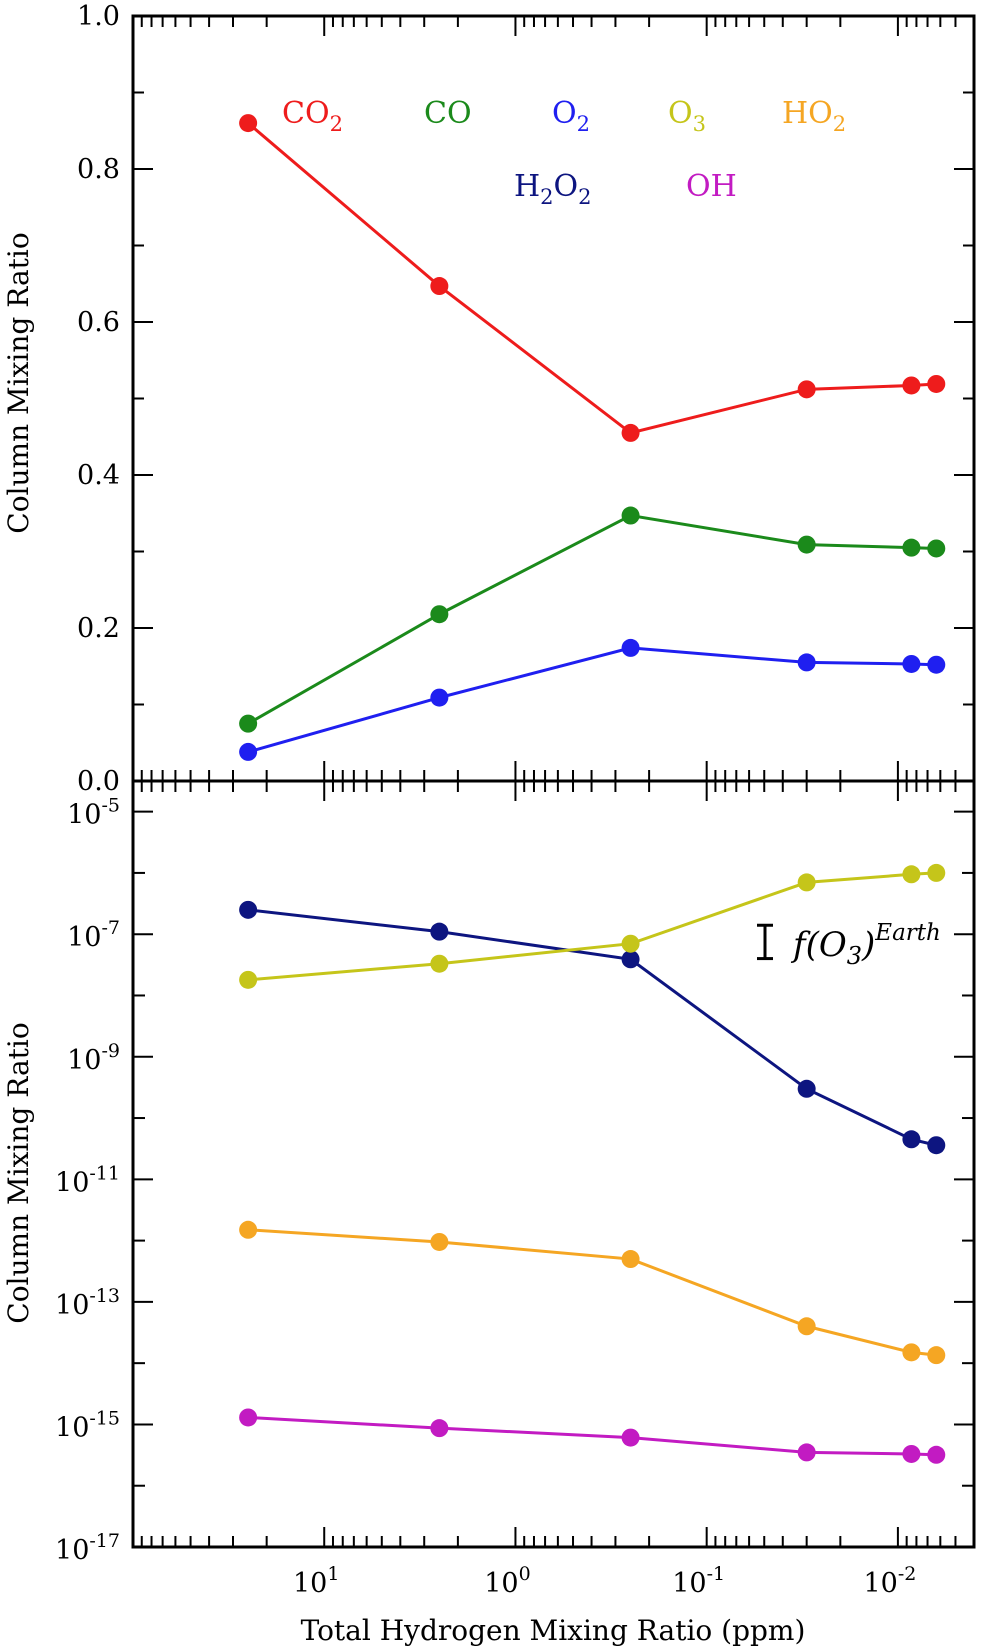  What do you see at coordinates (93, 935) in the screenshot?
I see `y-tick-label: 10⁻⁷` at bounding box center [93, 935].